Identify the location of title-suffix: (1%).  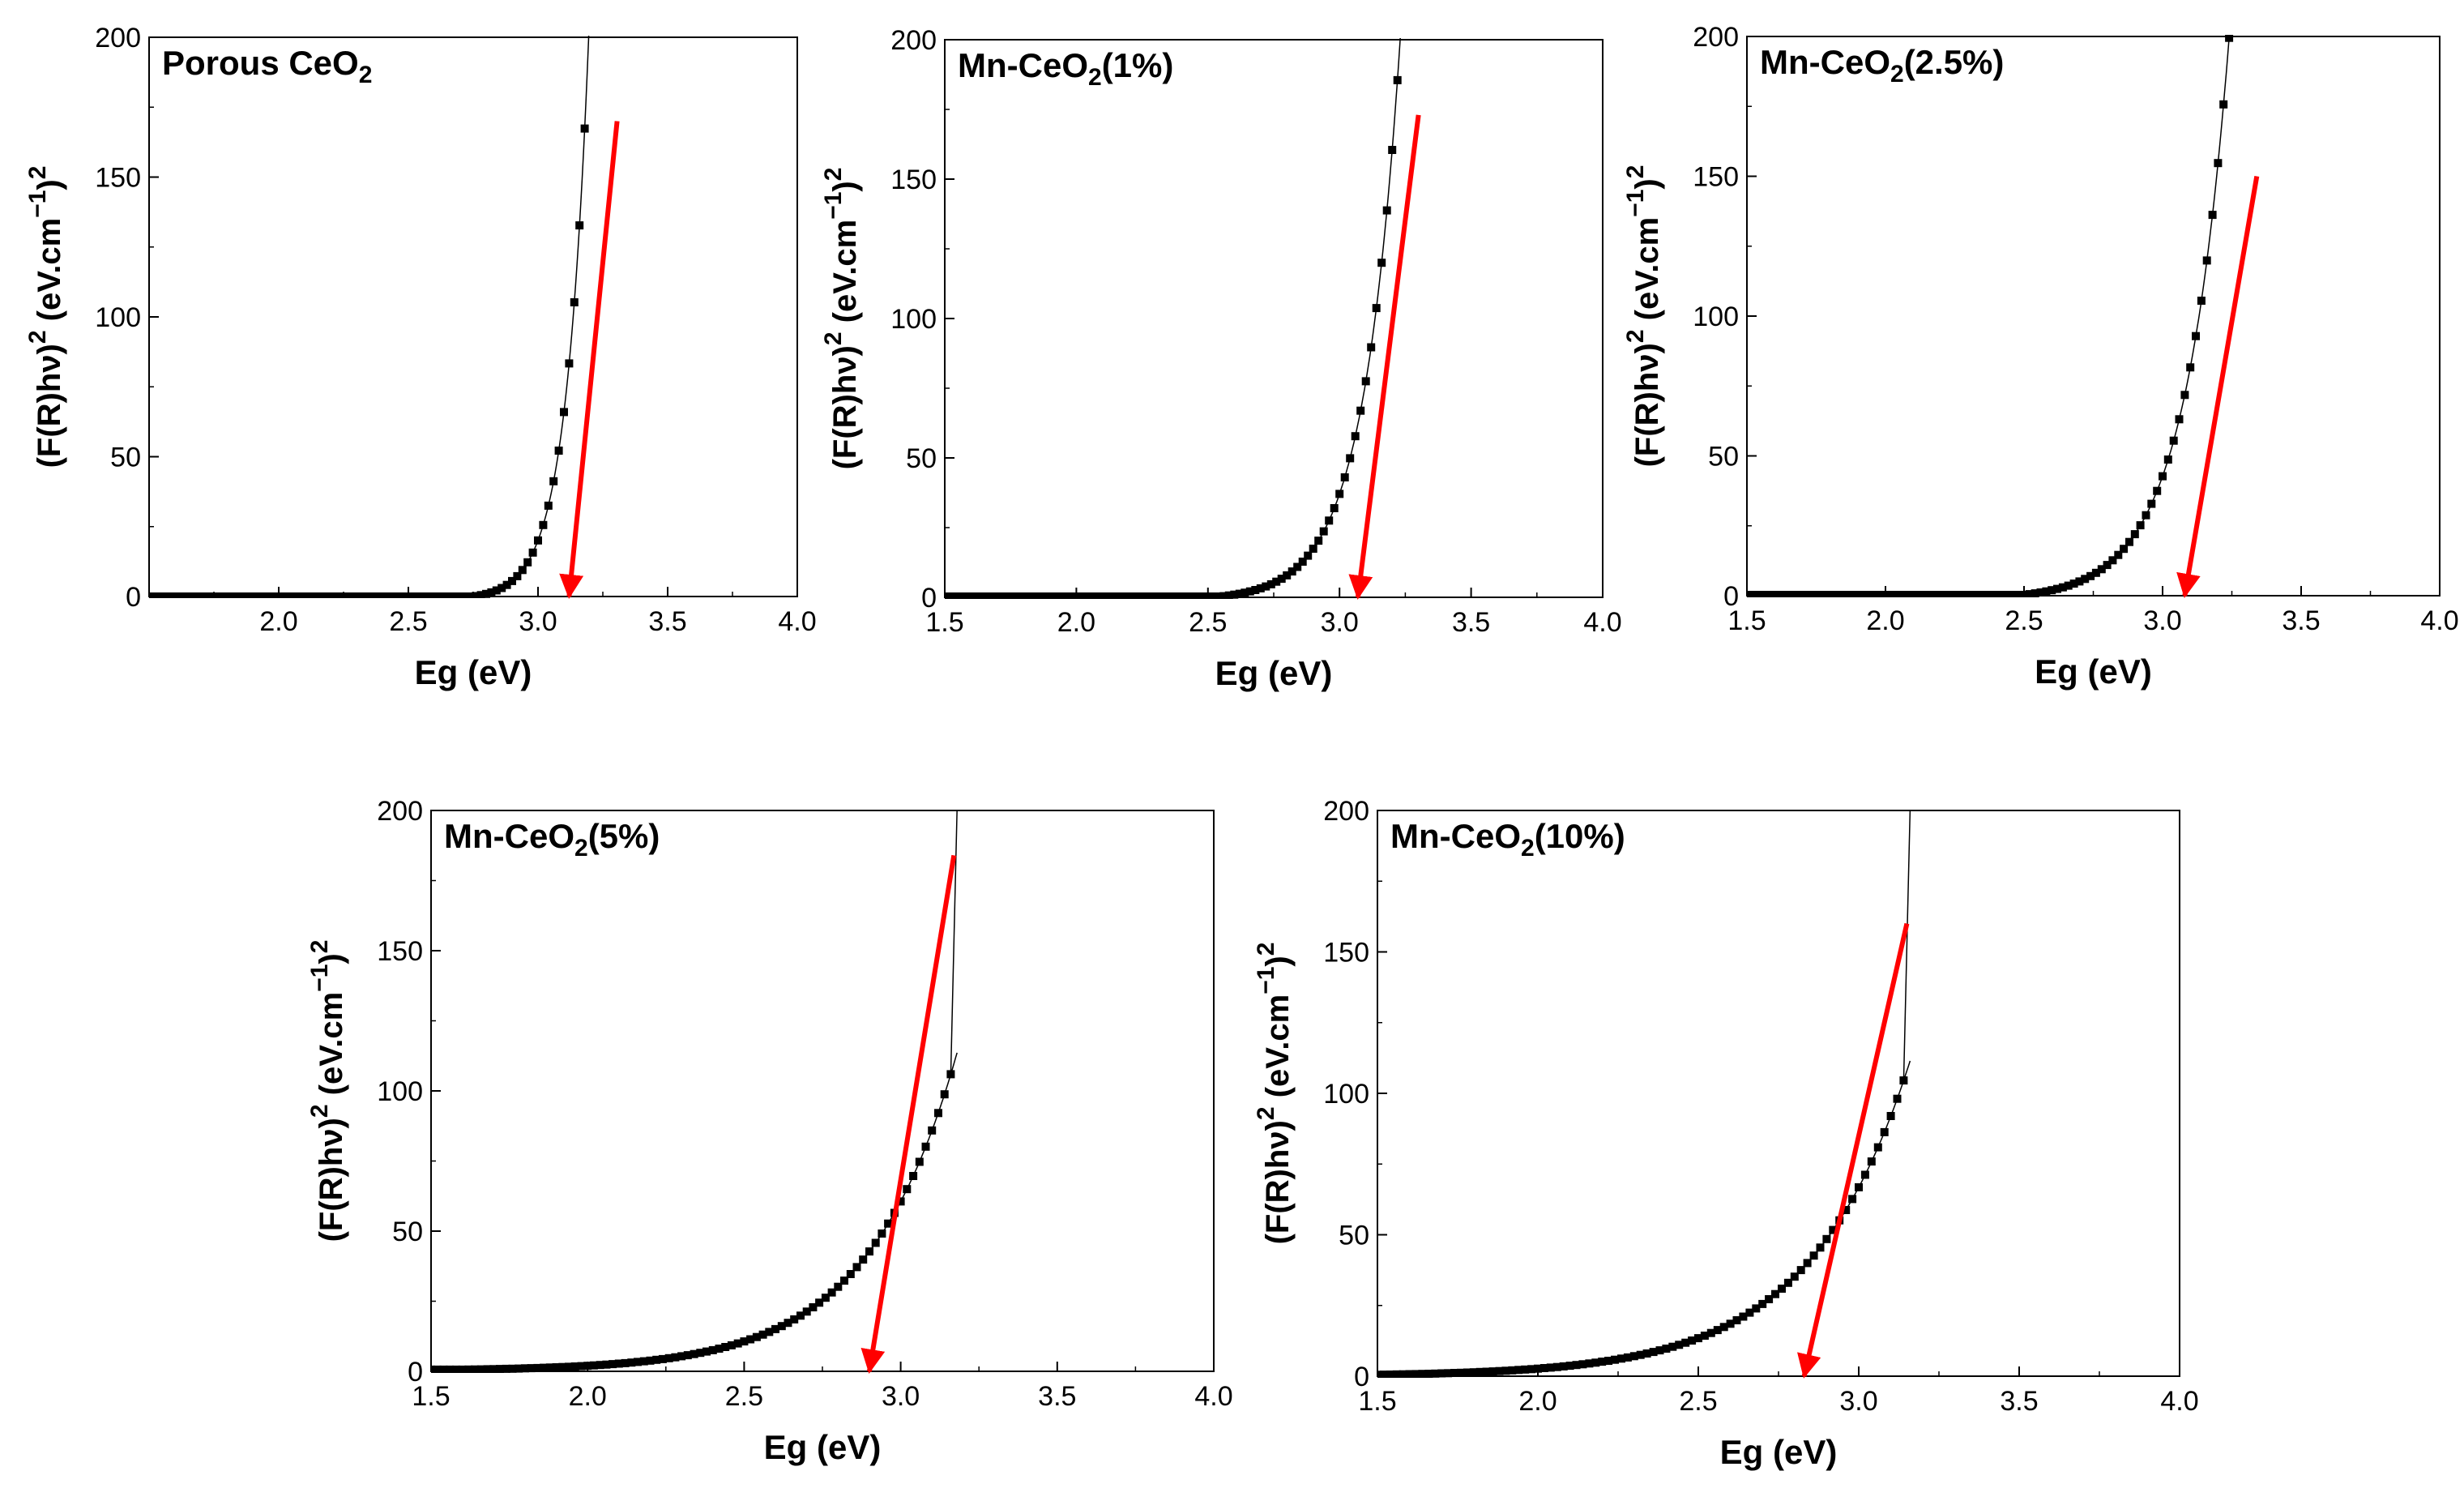
(1138, 65).